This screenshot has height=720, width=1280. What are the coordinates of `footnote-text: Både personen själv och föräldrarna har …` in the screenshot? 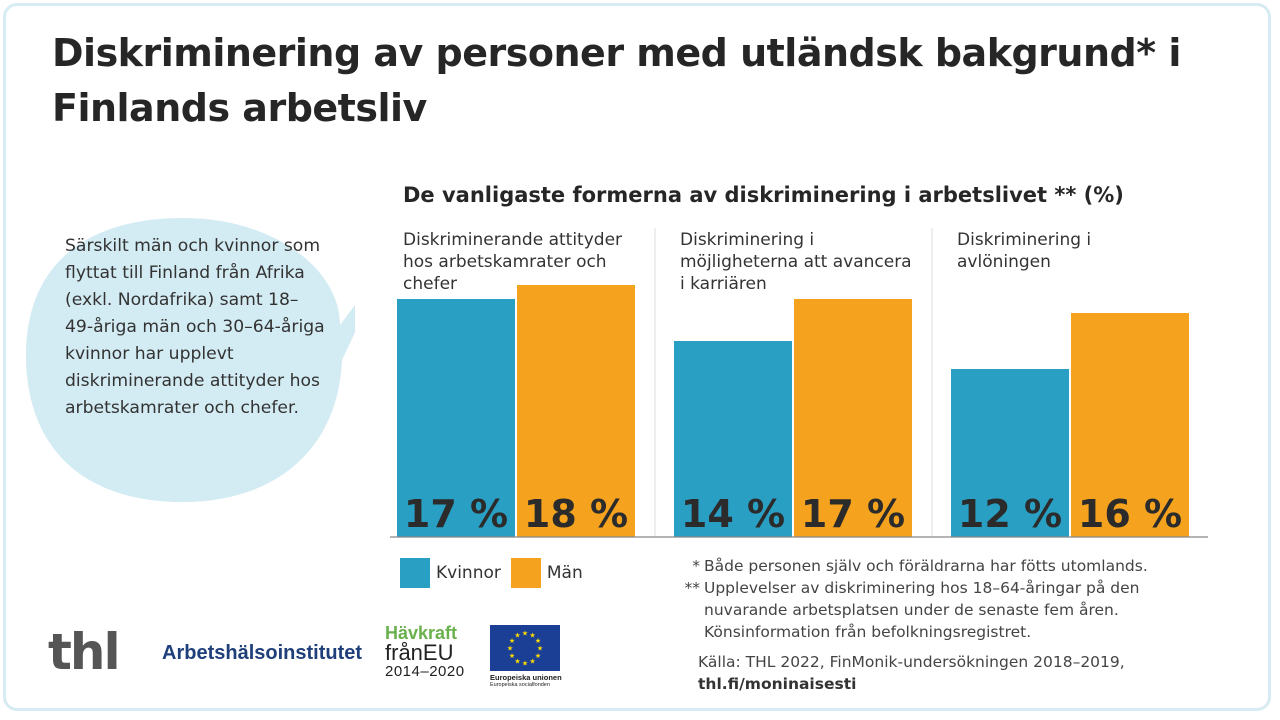 It's located at (926, 566).